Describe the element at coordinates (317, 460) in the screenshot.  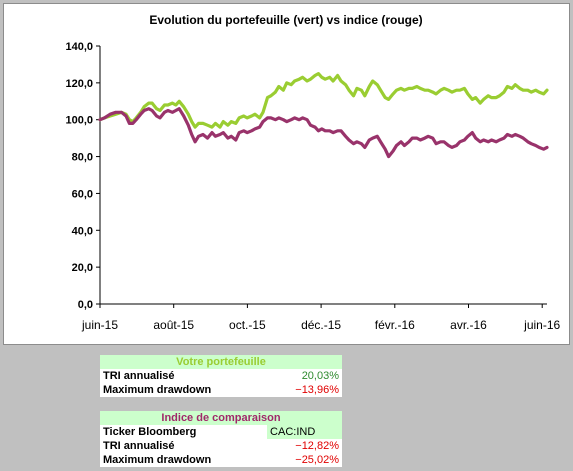
I see `index-drawdown-value: −25,02%` at that location.